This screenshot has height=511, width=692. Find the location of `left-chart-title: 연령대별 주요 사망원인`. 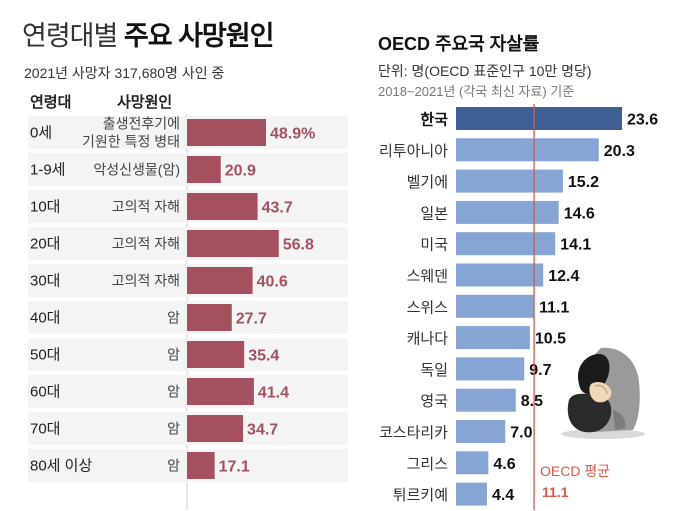

left-chart-title: 연령대별 주요 사망원인 is located at coordinates (148, 33).